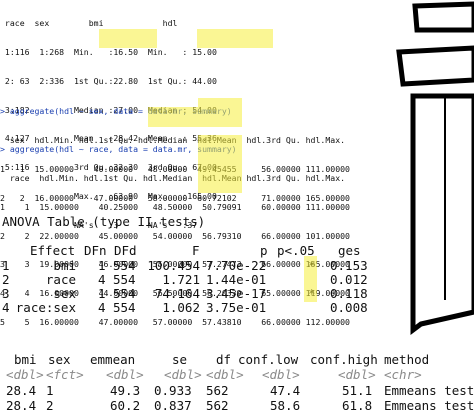  What do you see at coordinates (60, 279) in the screenshot?
I see `anova-effect: race` at bounding box center [60, 279].